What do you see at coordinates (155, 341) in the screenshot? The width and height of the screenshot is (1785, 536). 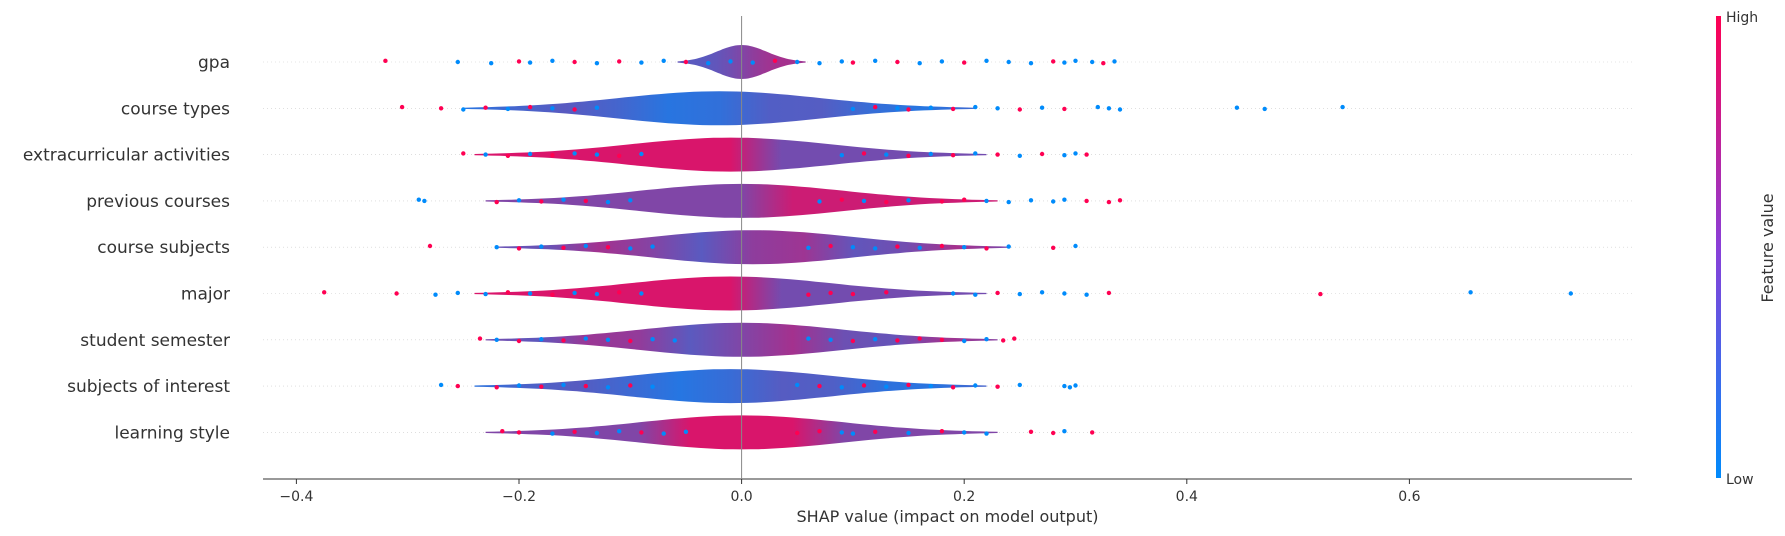 I see `feature-label: student semester` at bounding box center [155, 341].